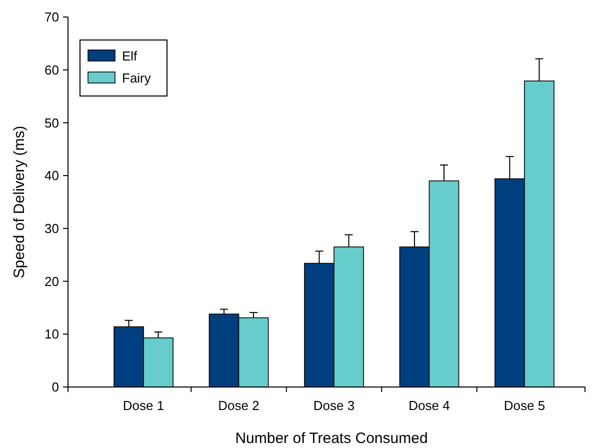 Image resolution: width=594 pixels, height=448 pixels. Describe the element at coordinates (143, 405) in the screenshot. I see `x-tick-label: Dose 1` at that location.